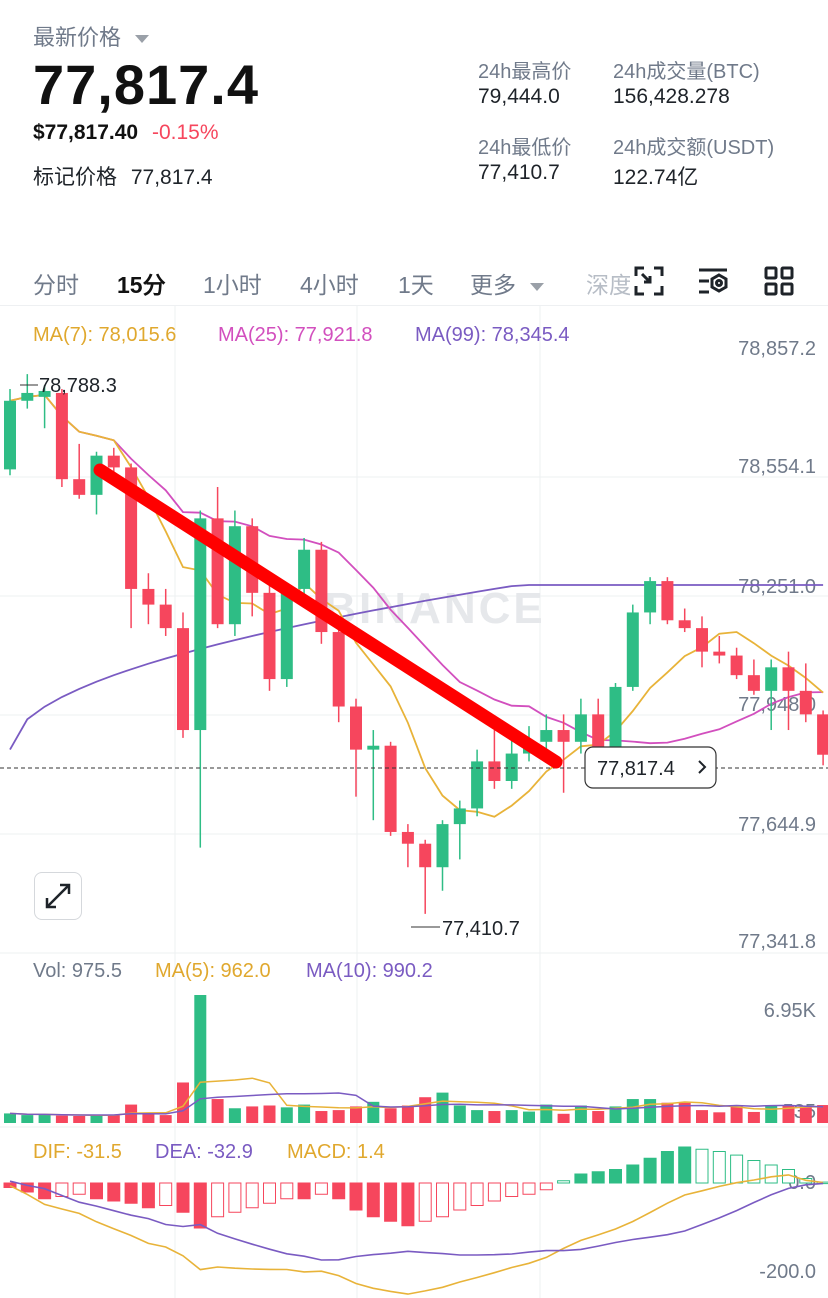 The width and height of the screenshot is (828, 1298). I want to click on vol-usdt-value: 122.74亿, so click(656, 177).